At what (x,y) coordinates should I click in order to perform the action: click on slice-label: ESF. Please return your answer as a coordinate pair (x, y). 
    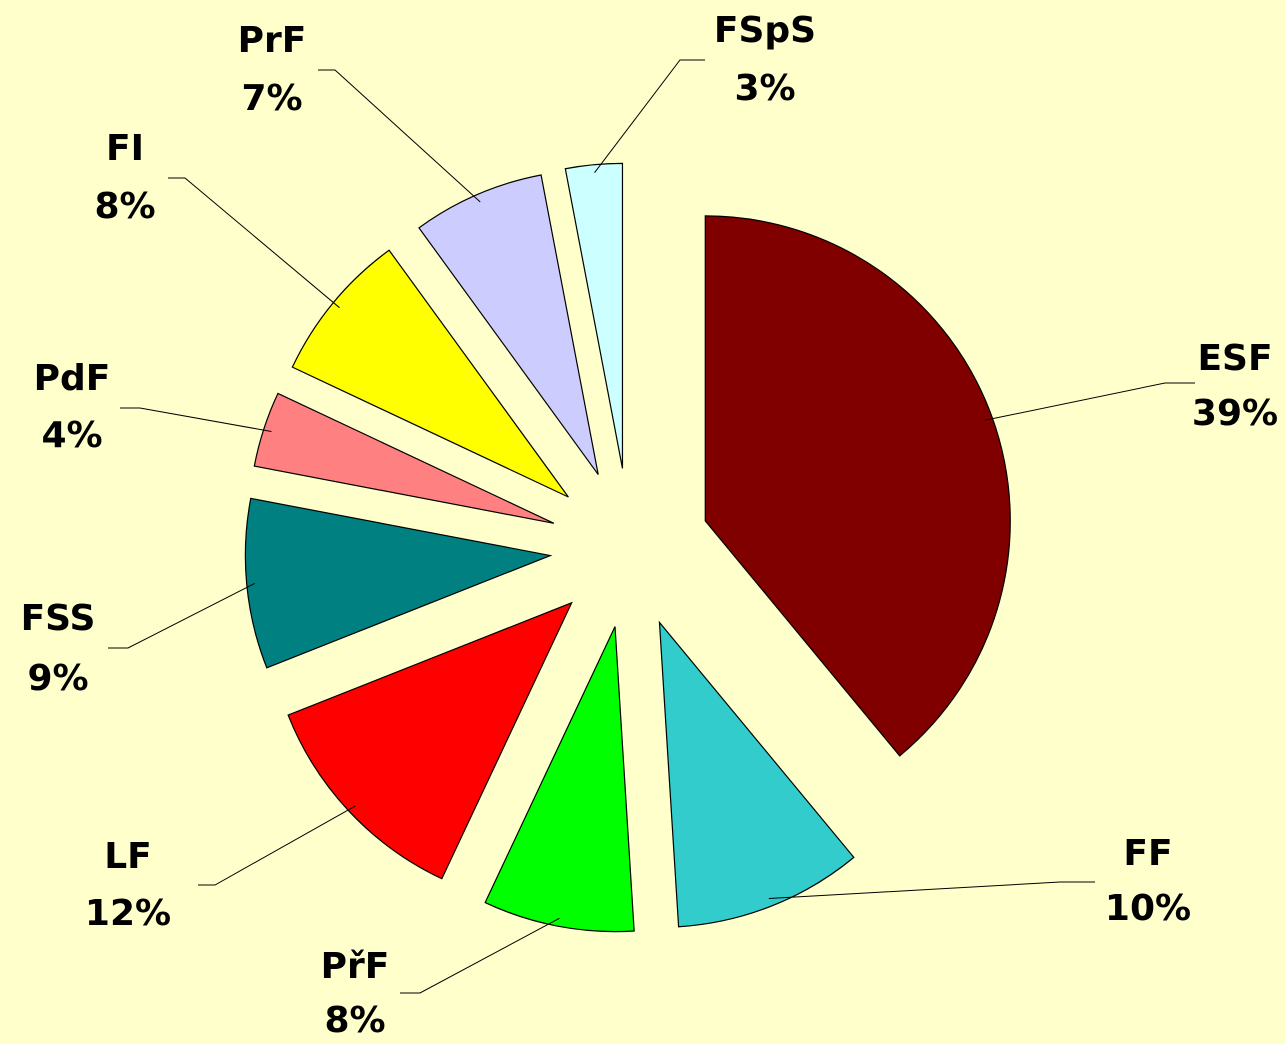
    Looking at the image, I should click on (1234, 358).